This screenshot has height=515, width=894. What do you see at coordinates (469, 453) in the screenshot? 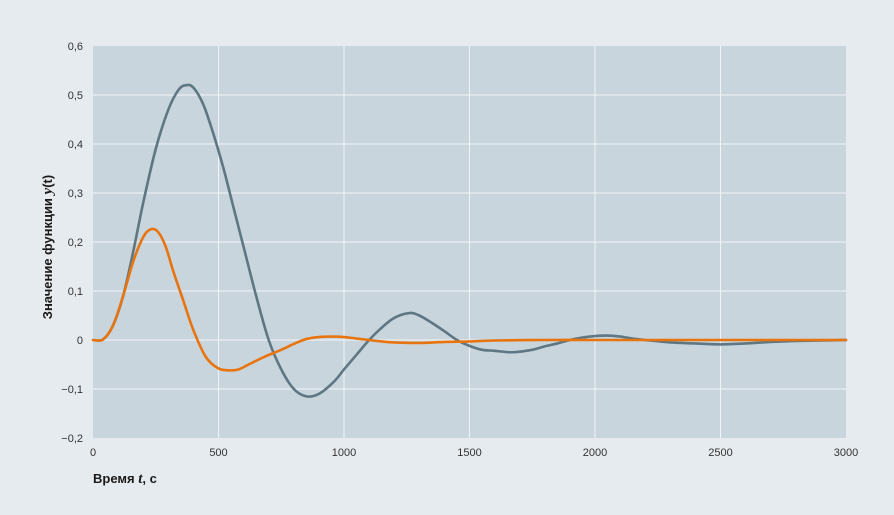
I see `x-tick-label: 1500` at bounding box center [469, 453].